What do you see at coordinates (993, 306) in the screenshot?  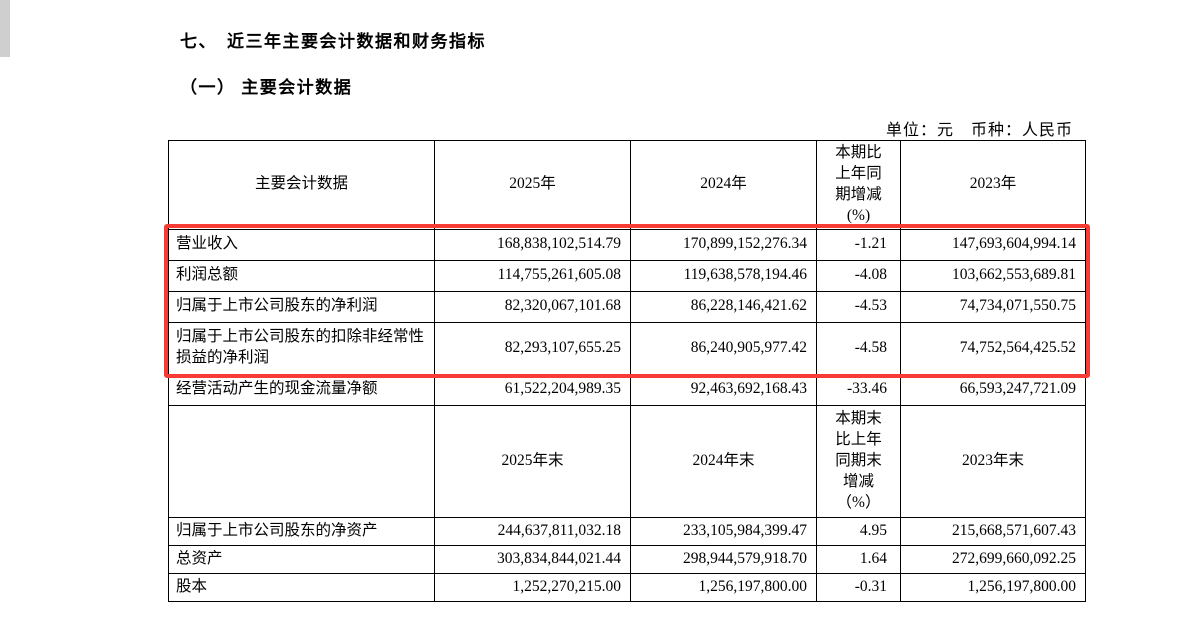 I see `value-2023: 74,734,071,550.75` at bounding box center [993, 306].